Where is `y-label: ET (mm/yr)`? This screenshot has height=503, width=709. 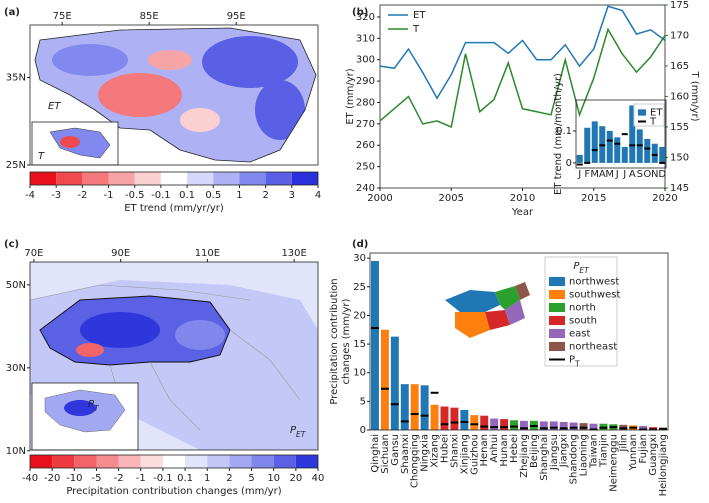 y-label: ET (mm/yr) is located at coordinates (350, 96).